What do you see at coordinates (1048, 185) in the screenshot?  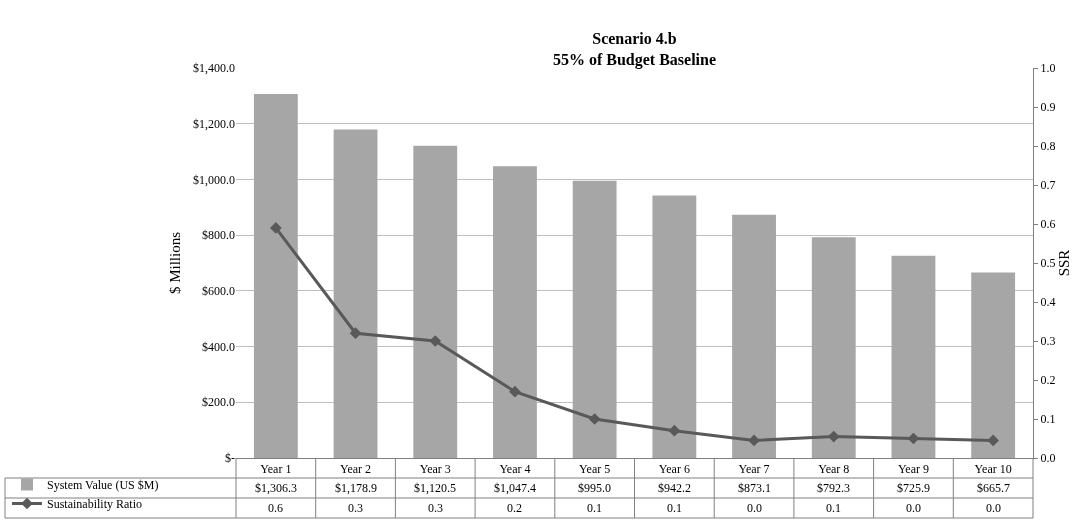 I see `y2-tick-label: 0.7` at bounding box center [1048, 185].